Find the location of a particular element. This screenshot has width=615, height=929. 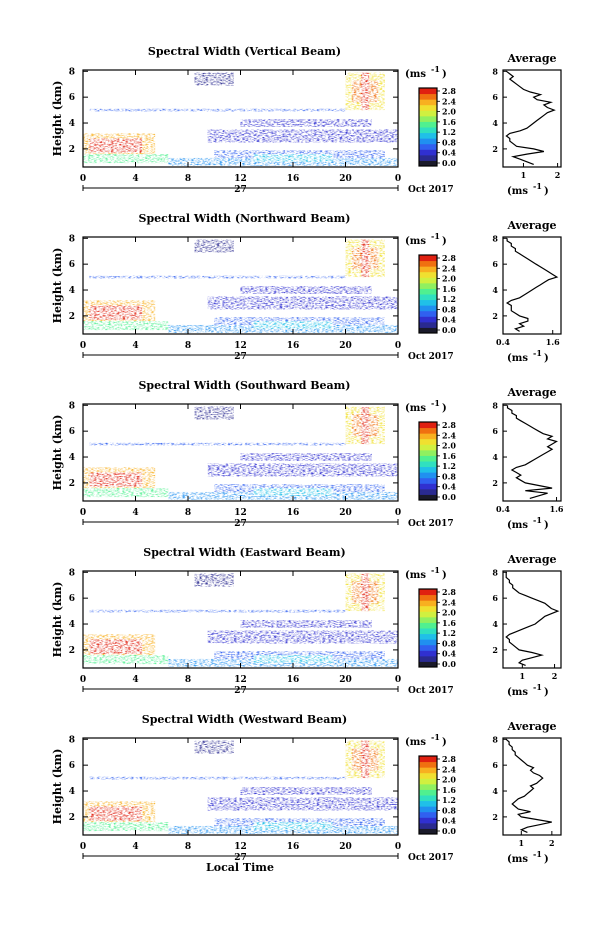

x-tick-label: 8 is located at coordinates (188, 346).